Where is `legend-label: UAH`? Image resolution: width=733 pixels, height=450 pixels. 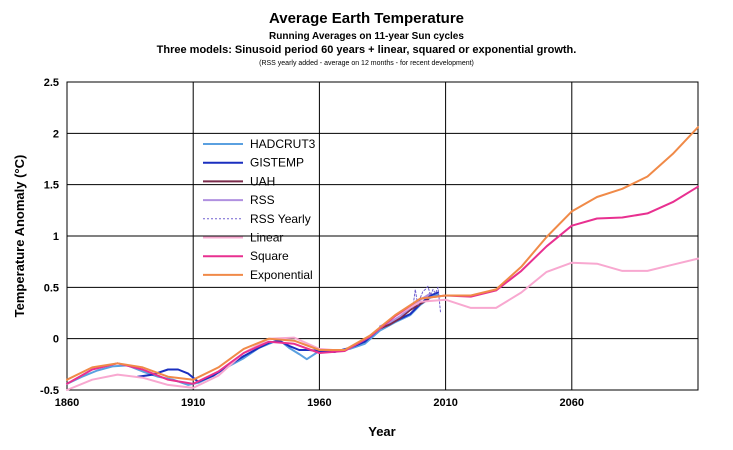 legend-label: UAH is located at coordinates (262, 181).